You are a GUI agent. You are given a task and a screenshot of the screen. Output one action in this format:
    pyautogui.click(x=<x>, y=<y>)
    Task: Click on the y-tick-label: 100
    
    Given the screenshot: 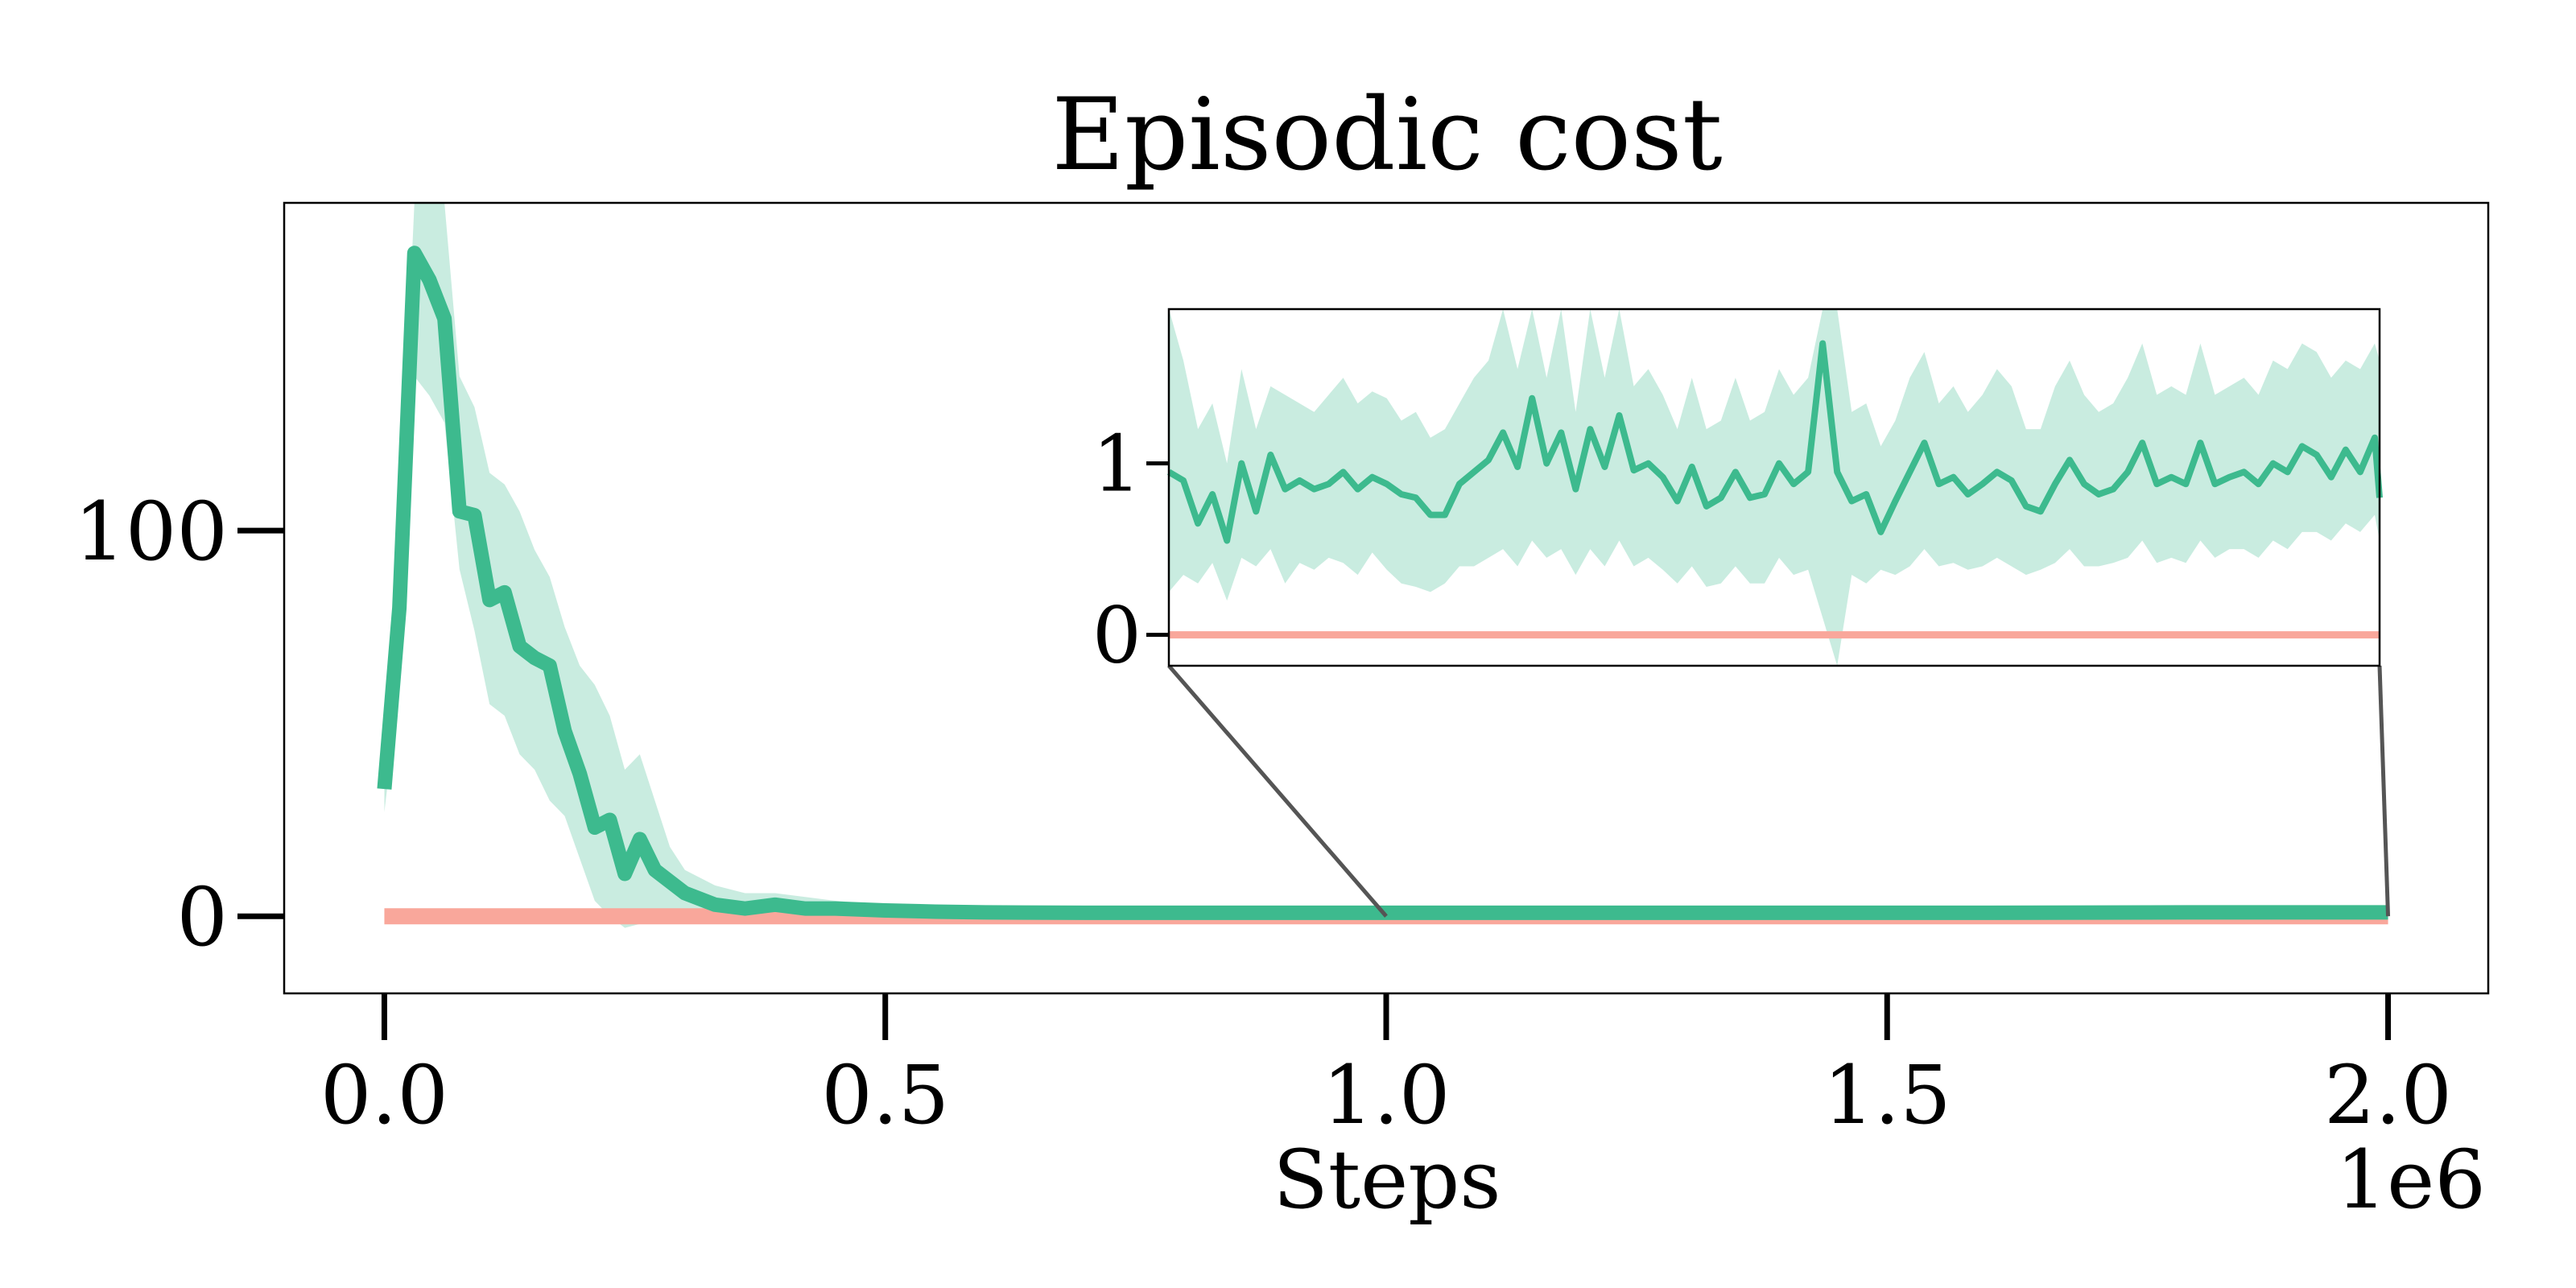 What is the action you would take?
    pyautogui.click(x=151, y=532)
    